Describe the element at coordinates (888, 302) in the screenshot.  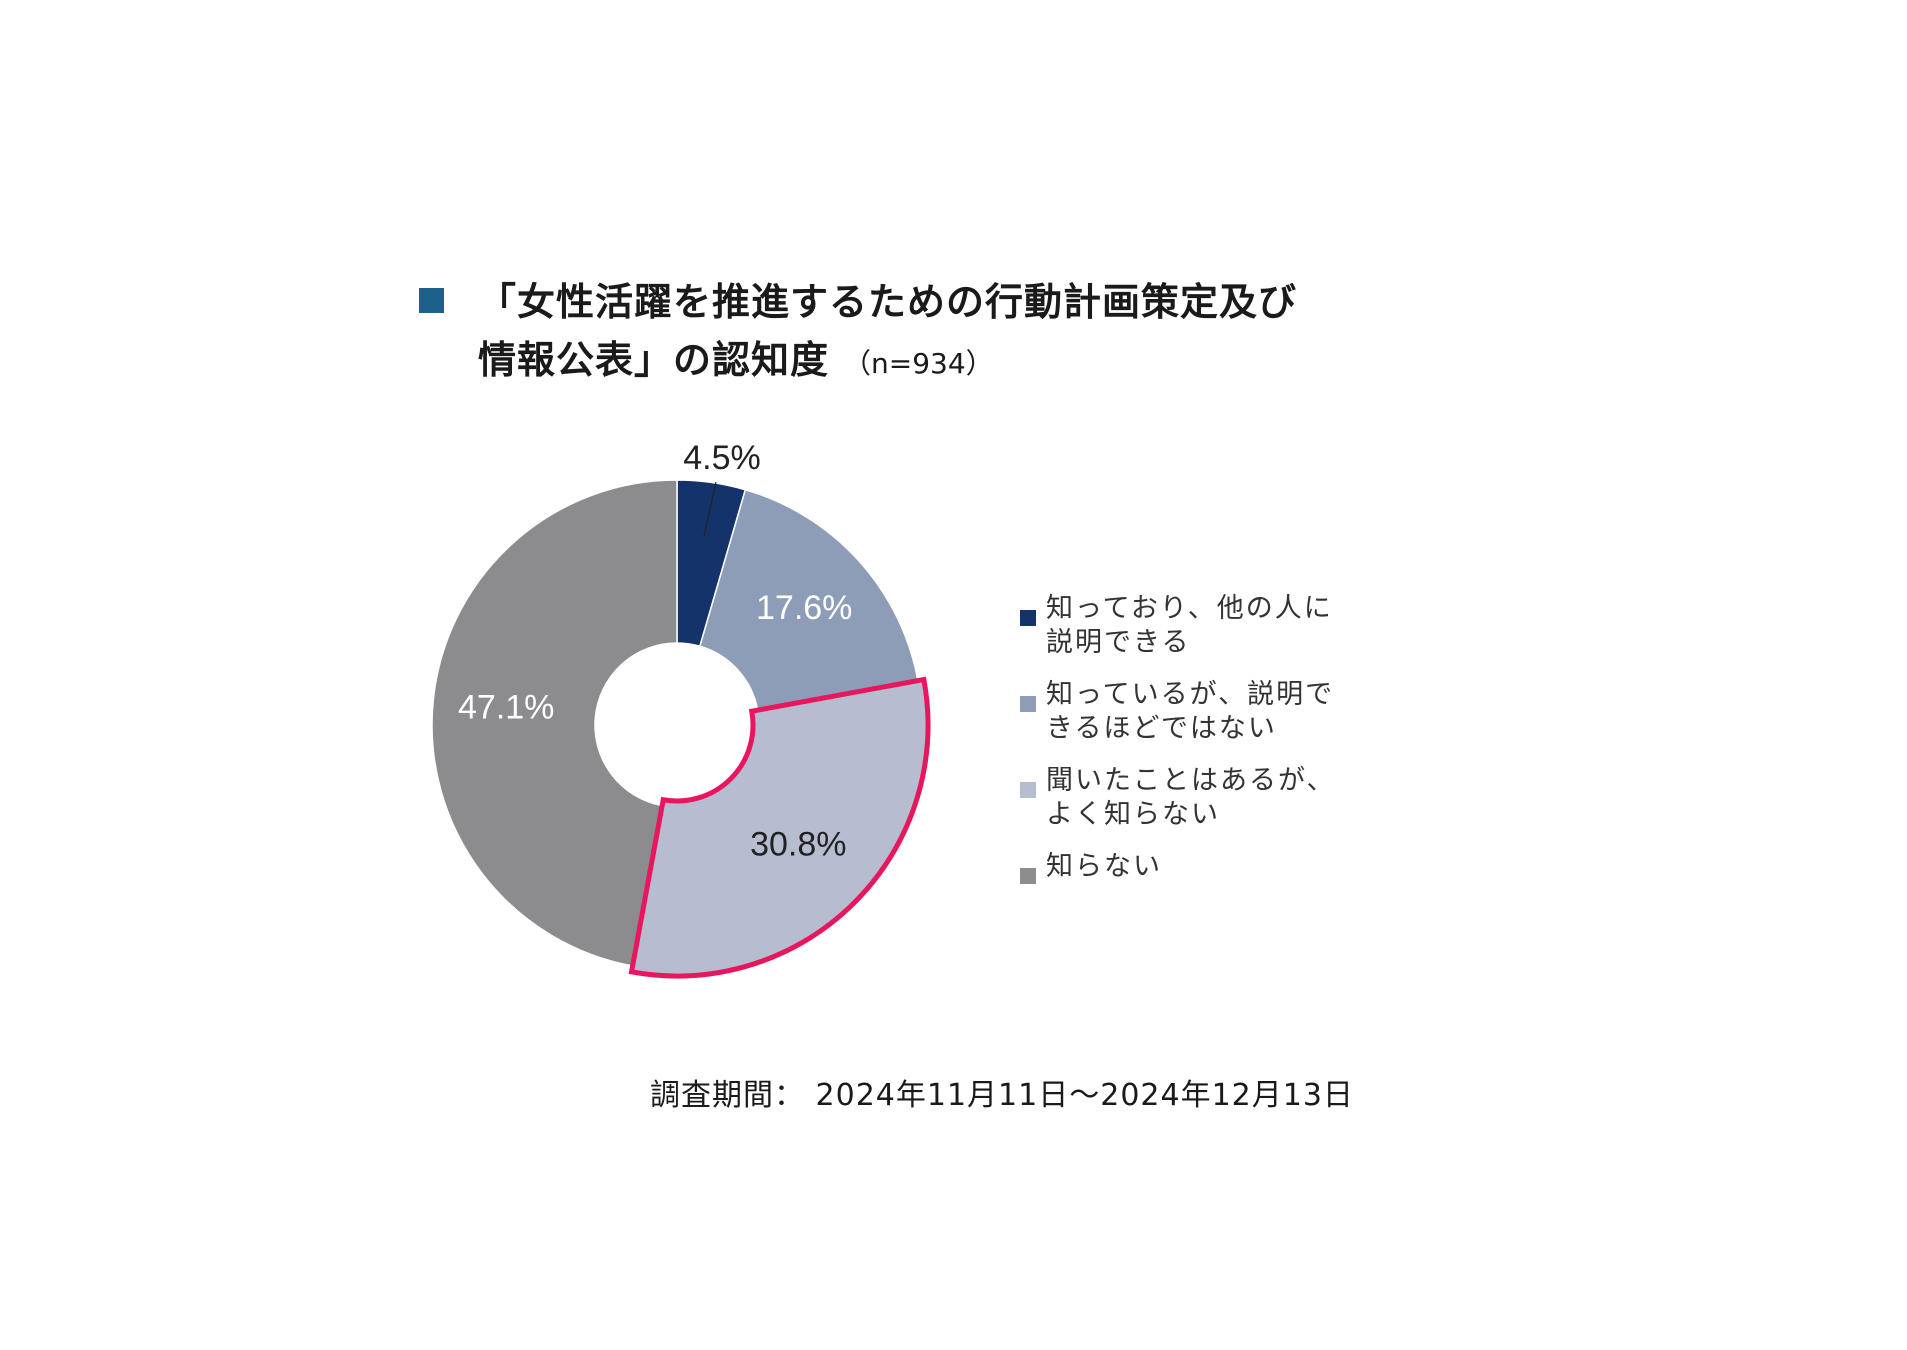
I see `chart-title-line1: 「女性活躍を推進するための行動計画策定及び` at that location.